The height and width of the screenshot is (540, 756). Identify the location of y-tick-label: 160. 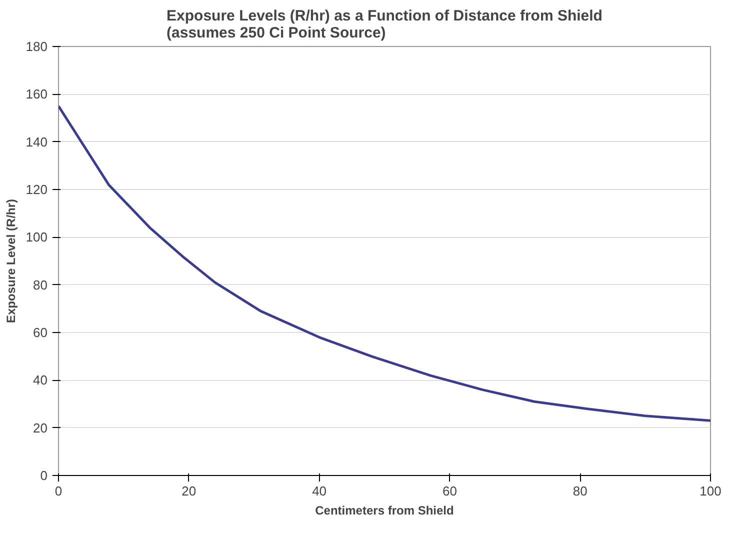
(37, 94).